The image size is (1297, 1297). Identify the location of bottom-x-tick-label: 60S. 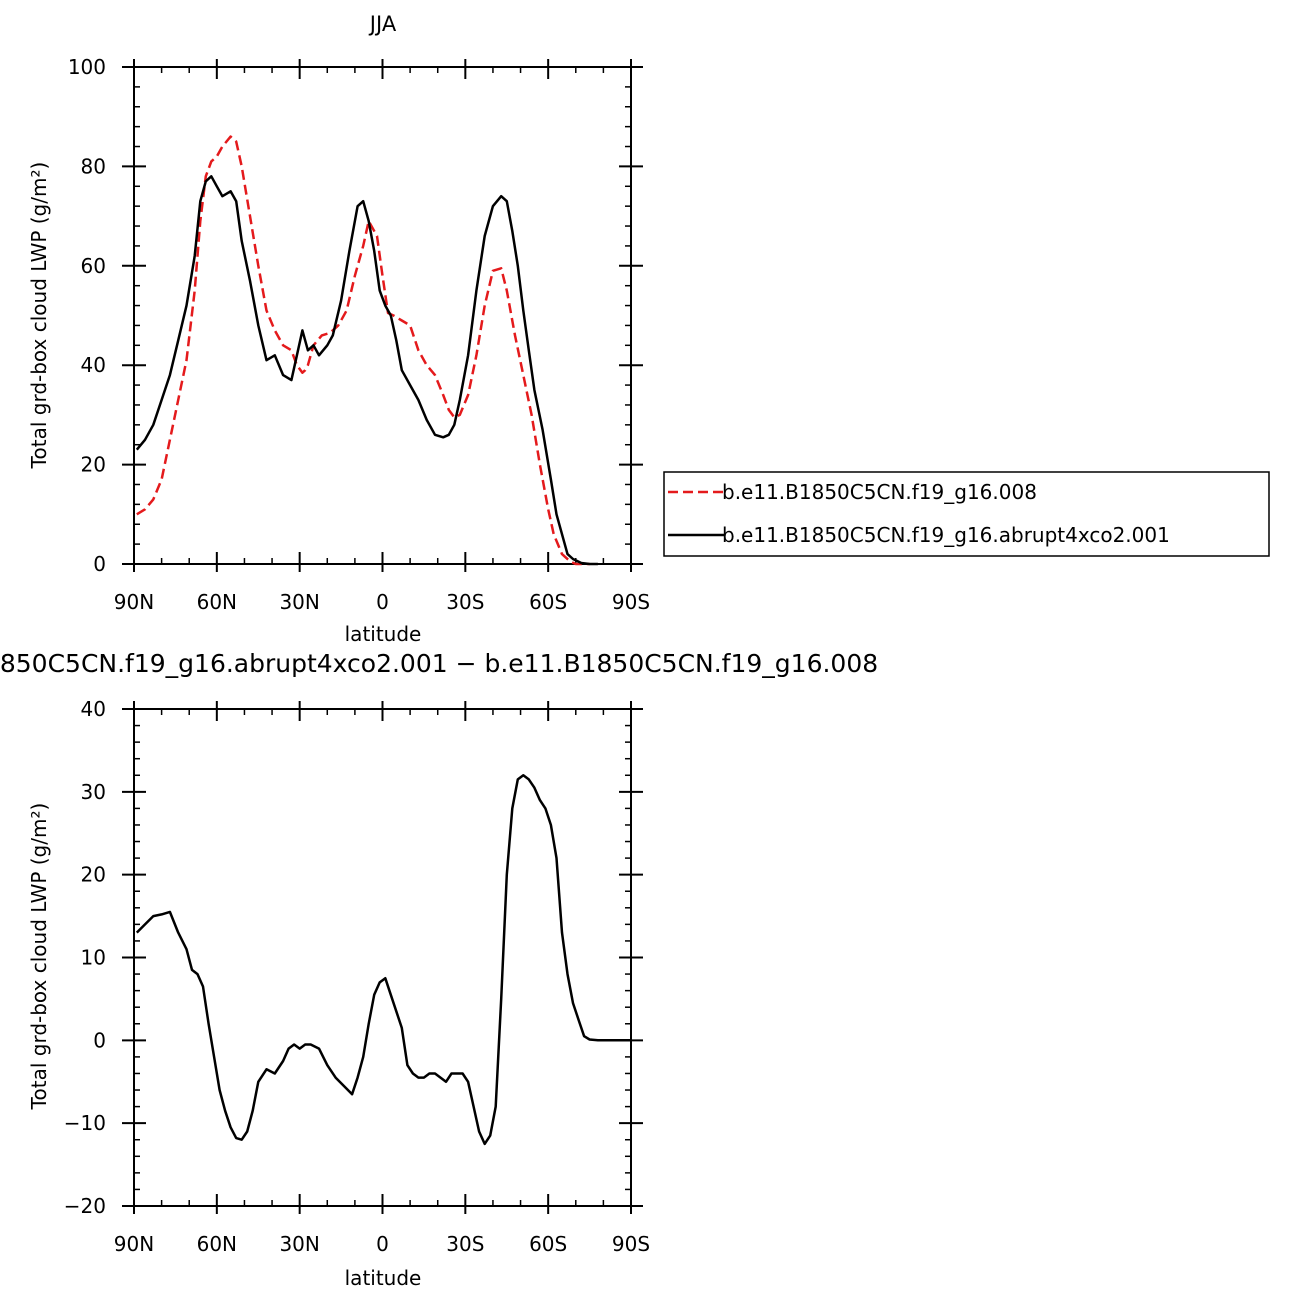
(548, 1244).